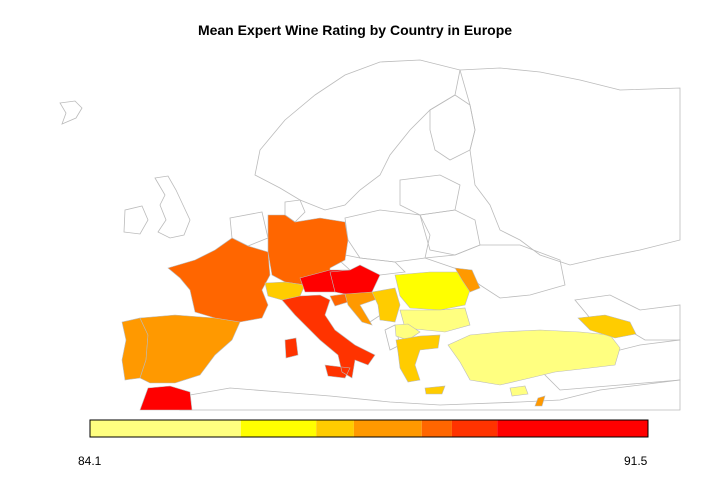 This screenshot has height=480, width=710. Describe the element at coordinates (249, 229) in the screenshot. I see `benelux-outline` at that location.